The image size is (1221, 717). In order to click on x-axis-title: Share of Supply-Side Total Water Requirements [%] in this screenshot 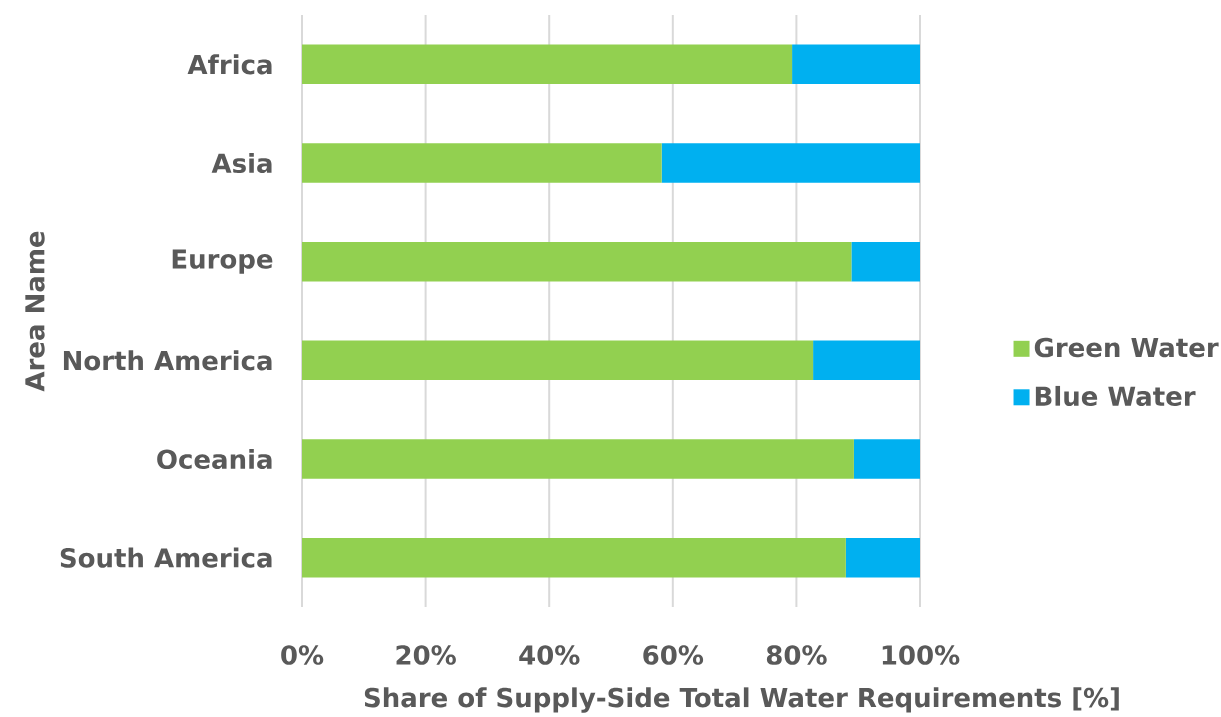, I will do `click(741, 700)`.